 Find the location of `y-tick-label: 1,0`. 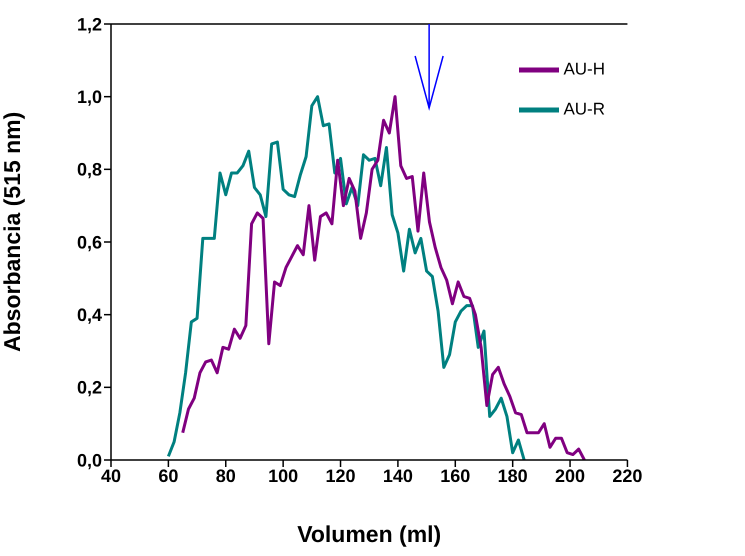

y-tick-label: 1,0 is located at coordinates (89, 97).